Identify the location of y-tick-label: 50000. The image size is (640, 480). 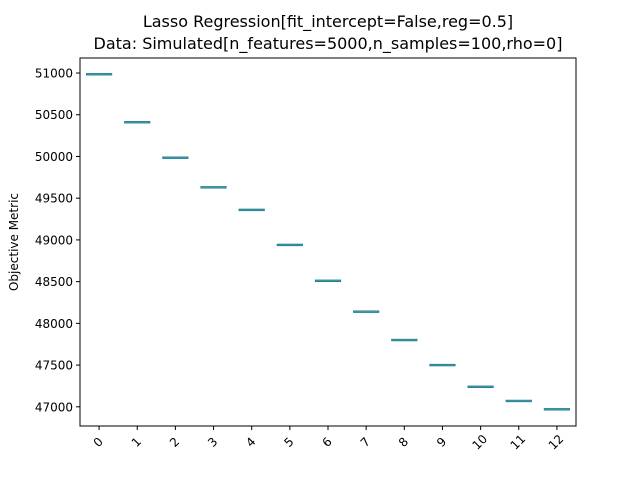
(54, 157).